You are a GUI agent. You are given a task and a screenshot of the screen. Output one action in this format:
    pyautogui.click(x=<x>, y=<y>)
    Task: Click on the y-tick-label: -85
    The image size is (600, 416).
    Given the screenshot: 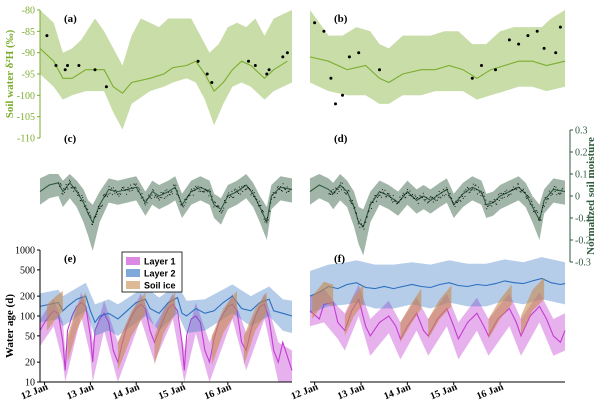 What is the action you would take?
    pyautogui.click(x=28, y=32)
    